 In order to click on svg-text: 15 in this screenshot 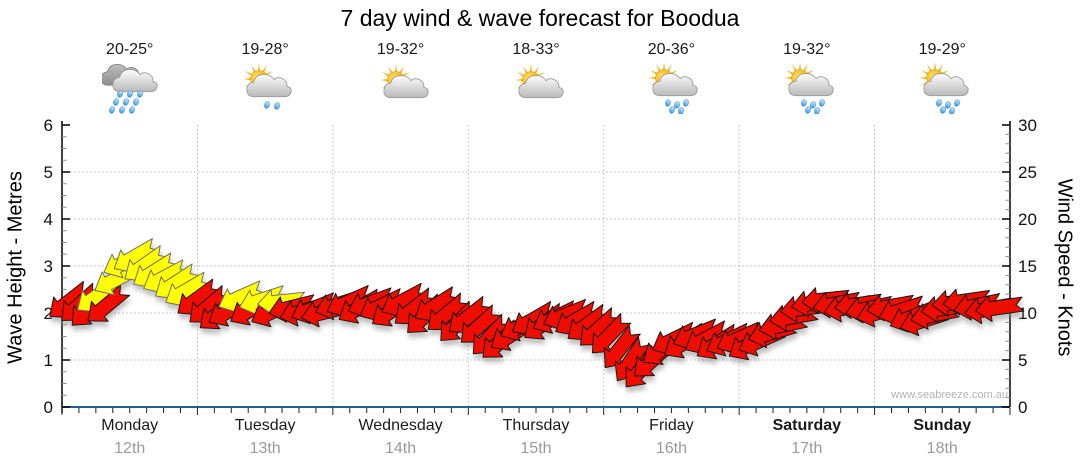, I will do `click(1027, 266)`.